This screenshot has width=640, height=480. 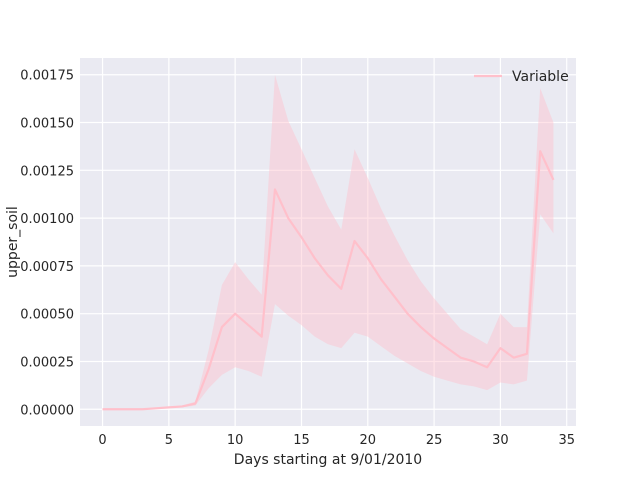 I want to click on x-tick-label: 15, so click(x=301, y=440).